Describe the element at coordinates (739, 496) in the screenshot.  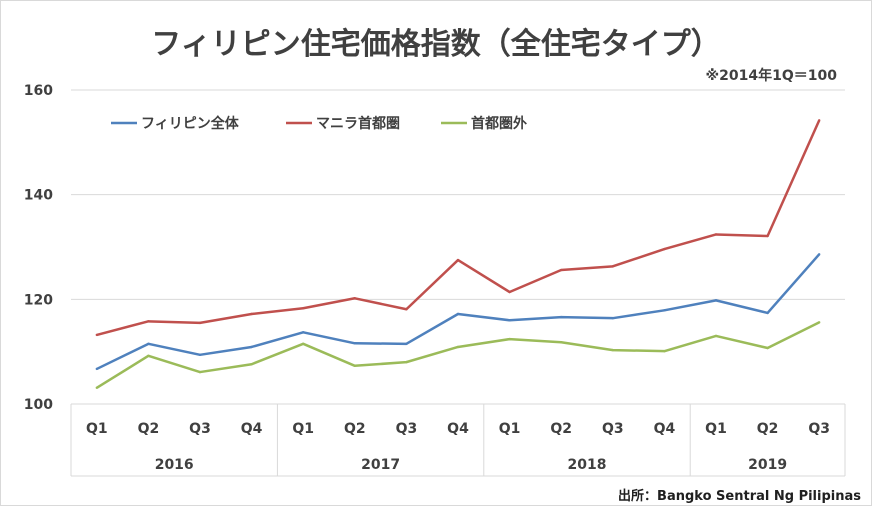
I see `source-note: 出所：Bangko Sentral Ng Pilipinas` at that location.